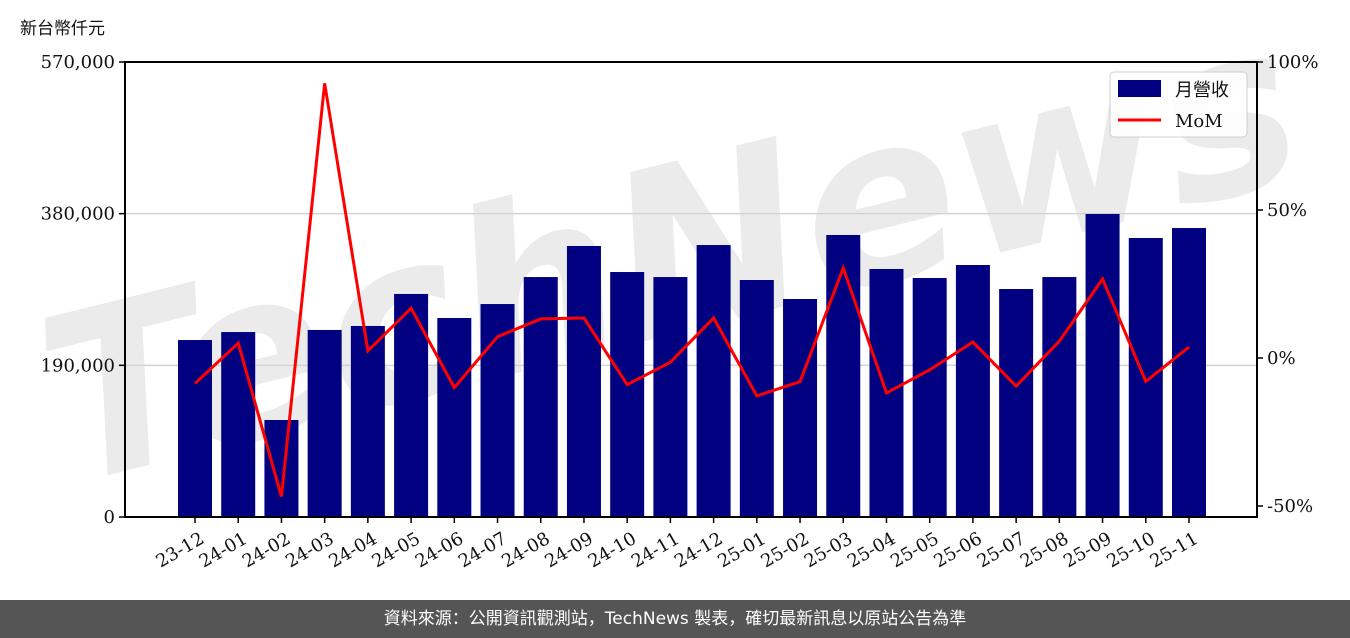 Image resolution: width=1350 pixels, height=638 pixels. What do you see at coordinates (1202, 90) in the screenshot?
I see `legend-label-revenue: 月營收` at bounding box center [1202, 90].